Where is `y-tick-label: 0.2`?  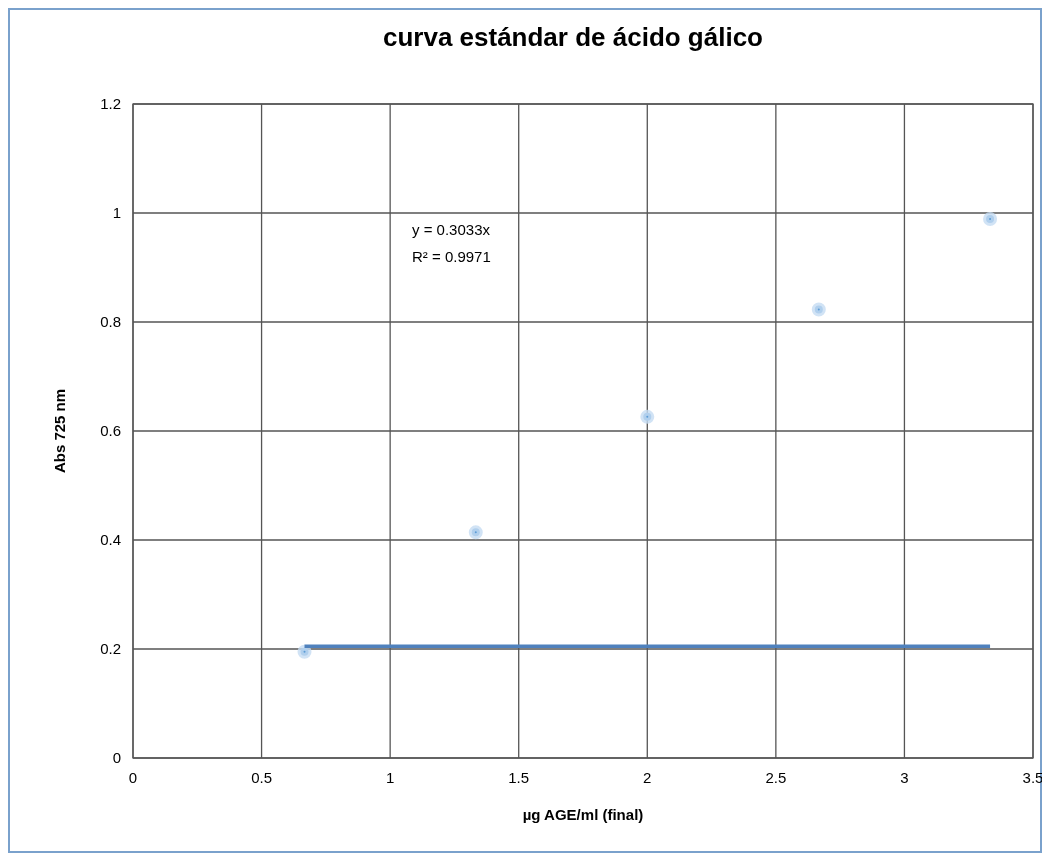
y-tick-label: 0.2 is located at coordinates (110, 648).